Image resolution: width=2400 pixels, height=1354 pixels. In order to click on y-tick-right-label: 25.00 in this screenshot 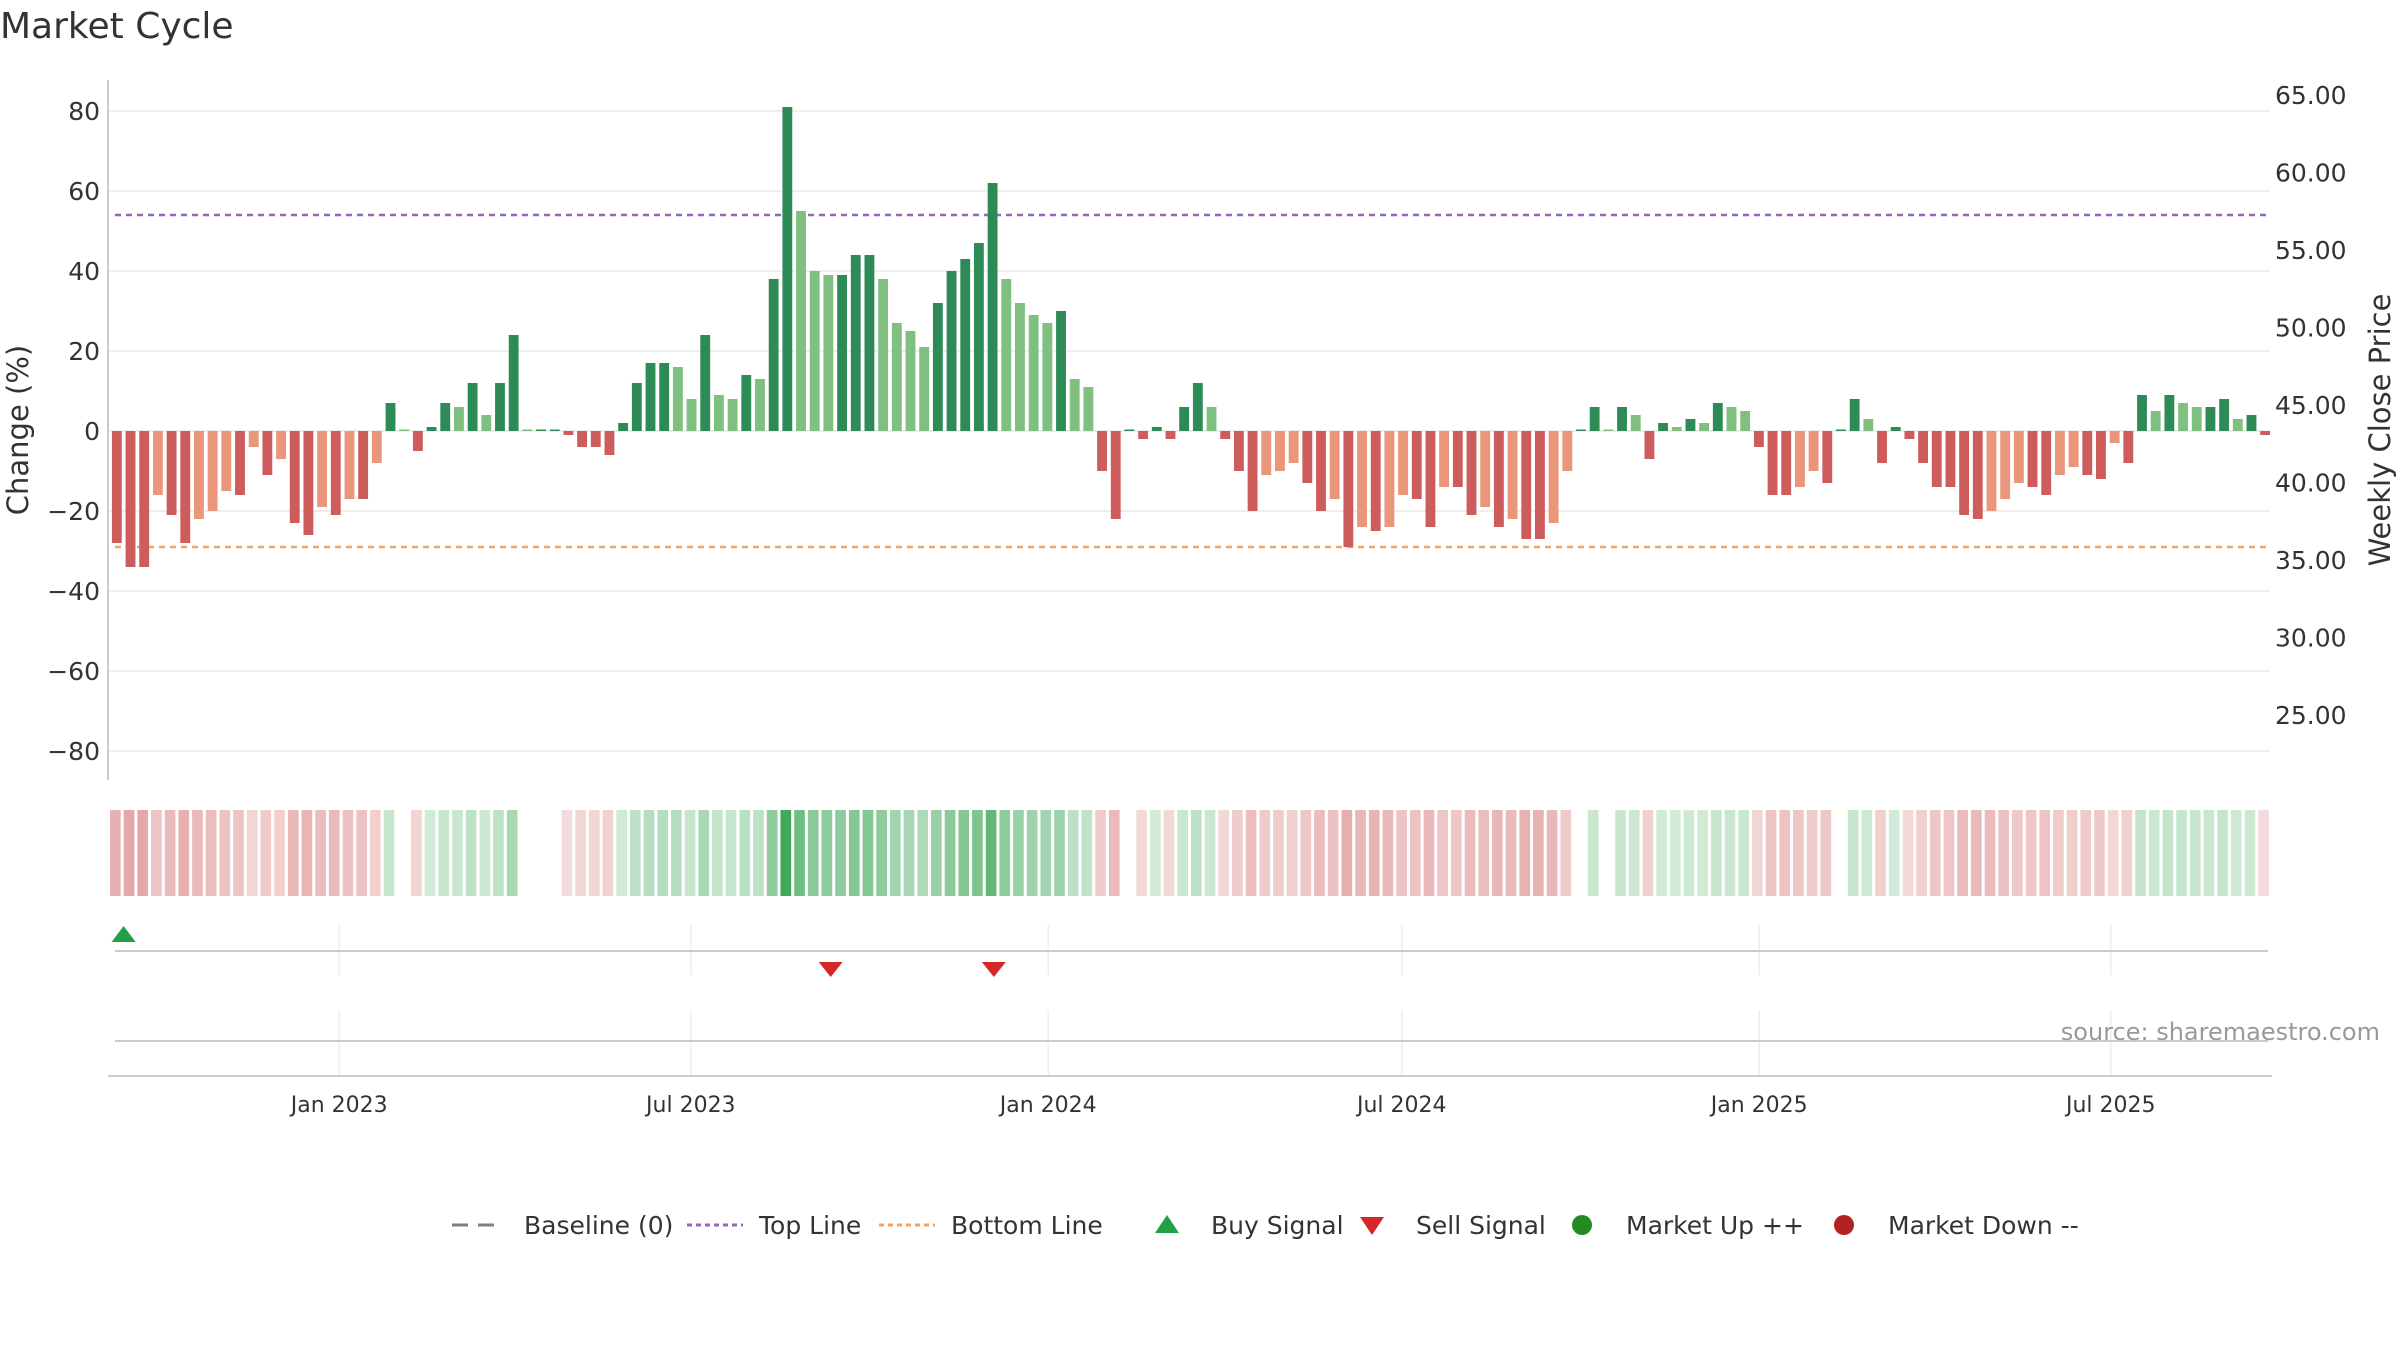, I will do `click(2311, 715)`.